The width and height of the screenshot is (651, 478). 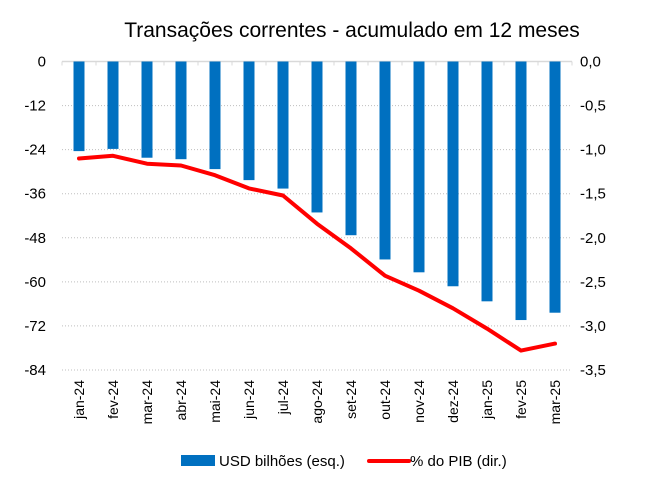 I want to click on left-axis: 0 -12 -24 -36 -48 -60 -72 -84, so click(x=35, y=217).